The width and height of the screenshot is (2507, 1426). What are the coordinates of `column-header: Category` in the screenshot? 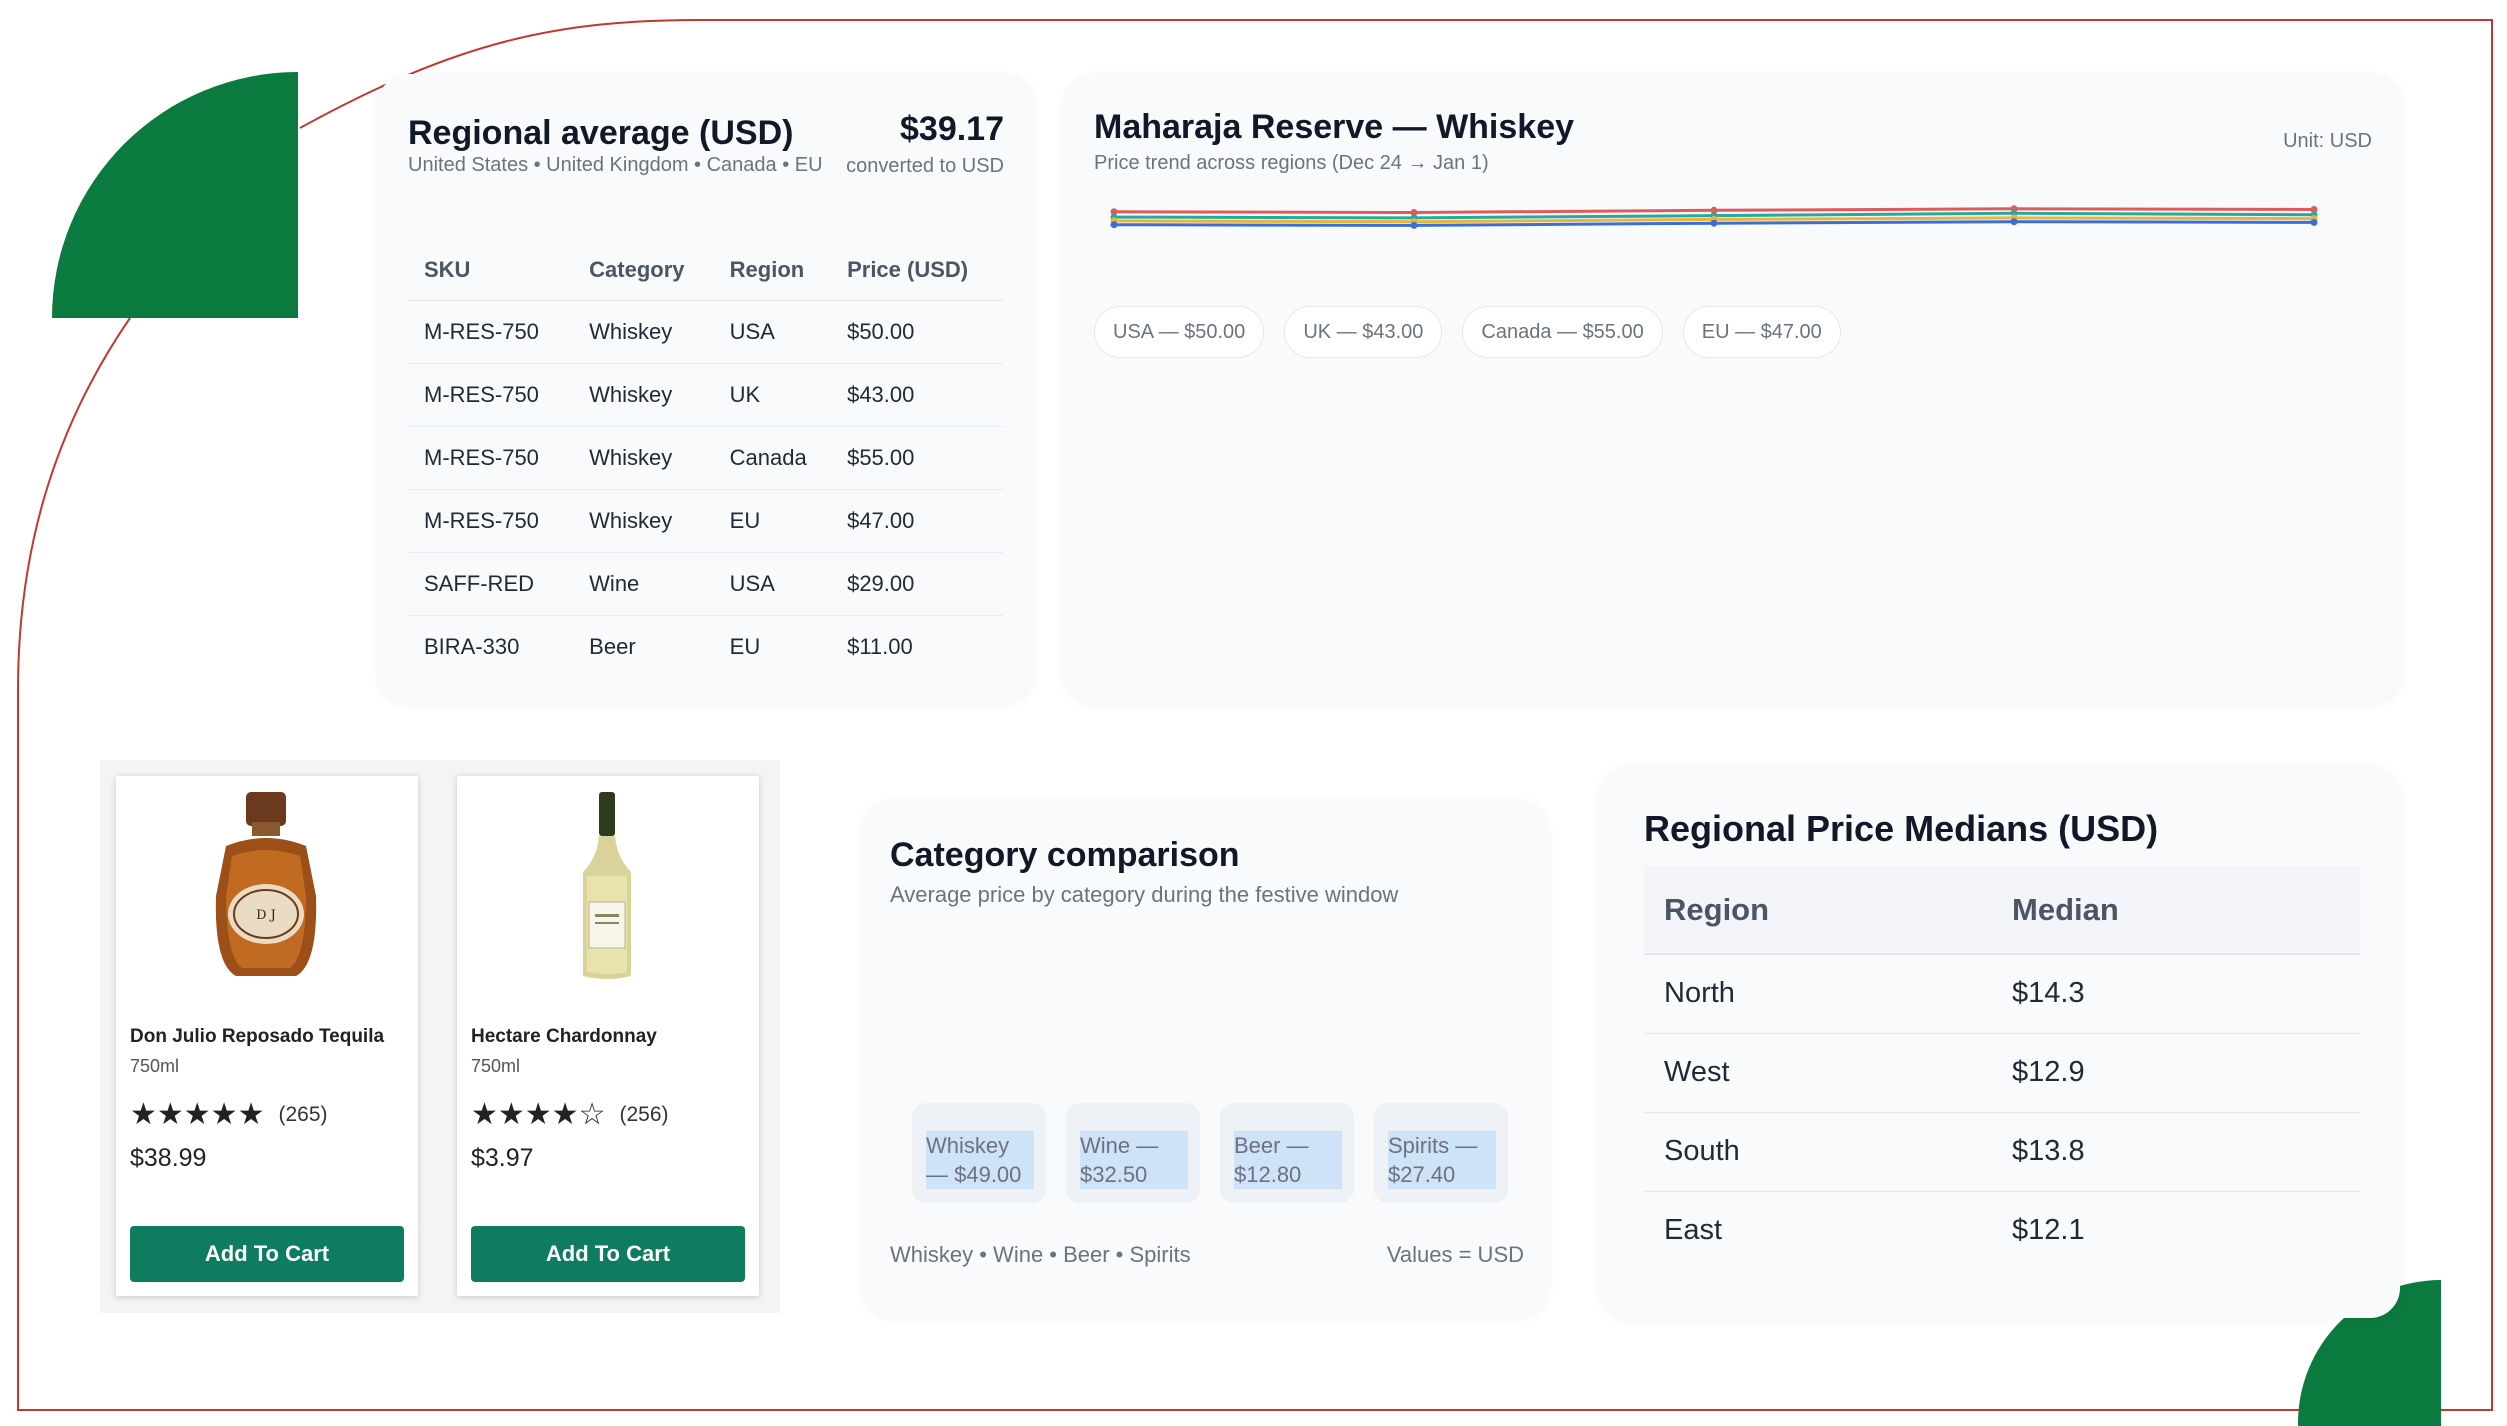 It's located at (643, 270).